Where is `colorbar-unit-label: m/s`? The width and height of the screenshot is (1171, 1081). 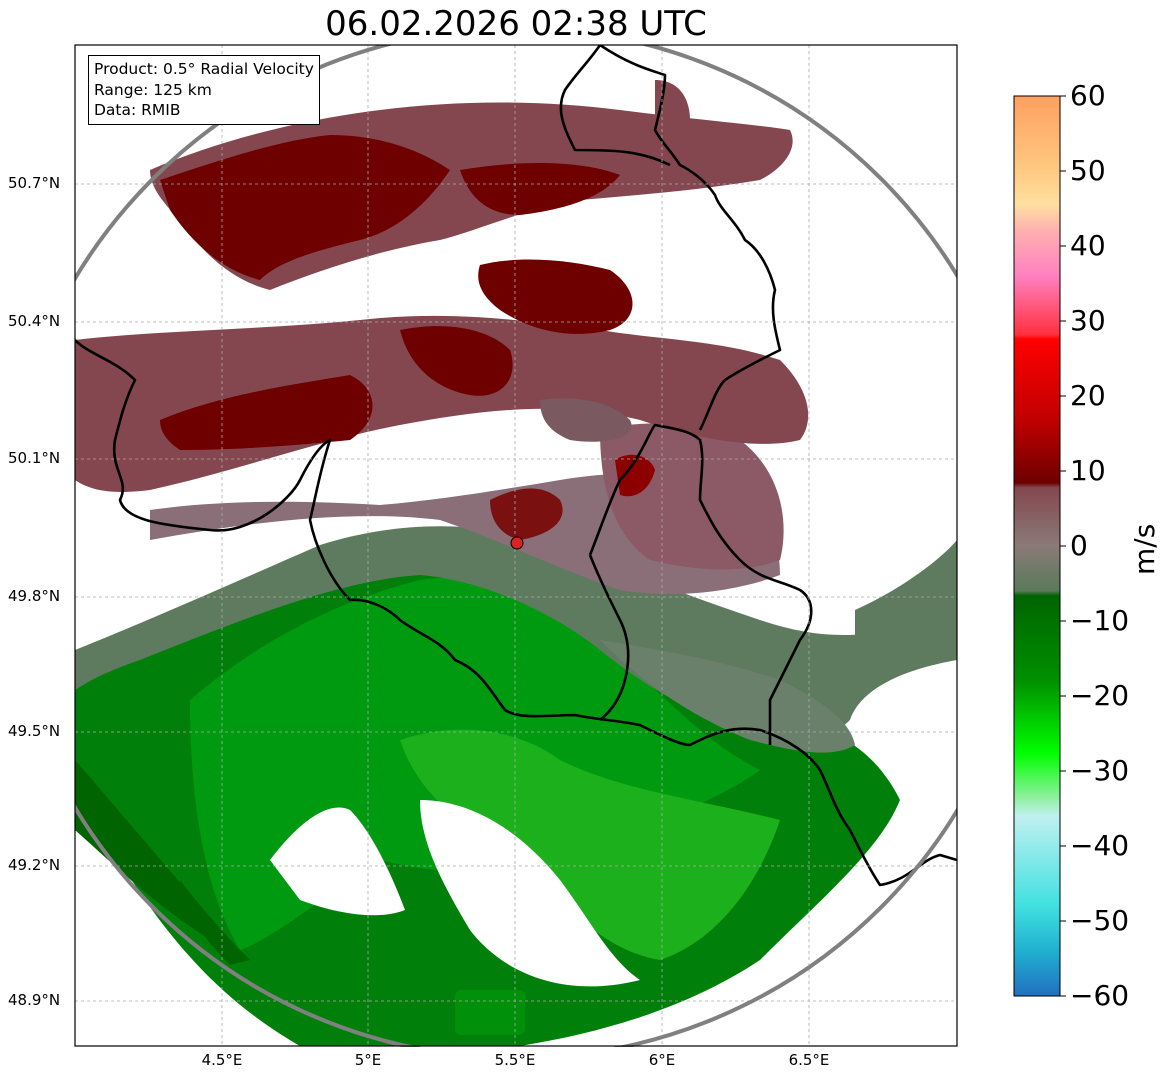 colorbar-unit-label: m/s is located at coordinates (1144, 549).